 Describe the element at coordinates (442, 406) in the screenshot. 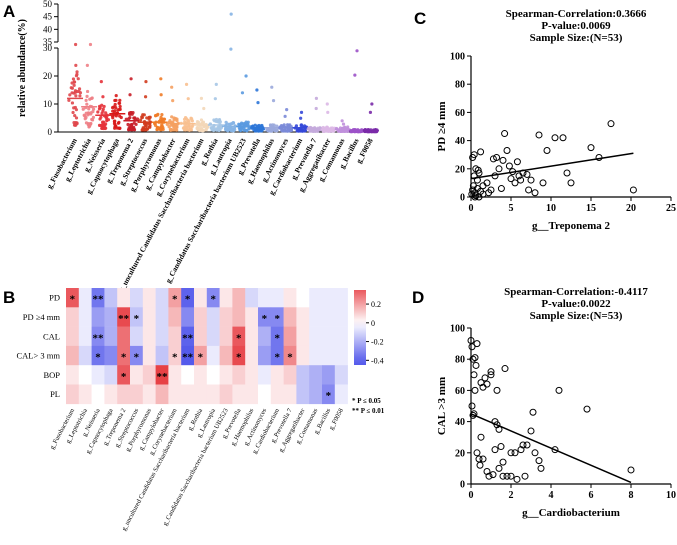

I see `y-axis-label: CAL >3 mm` at that location.